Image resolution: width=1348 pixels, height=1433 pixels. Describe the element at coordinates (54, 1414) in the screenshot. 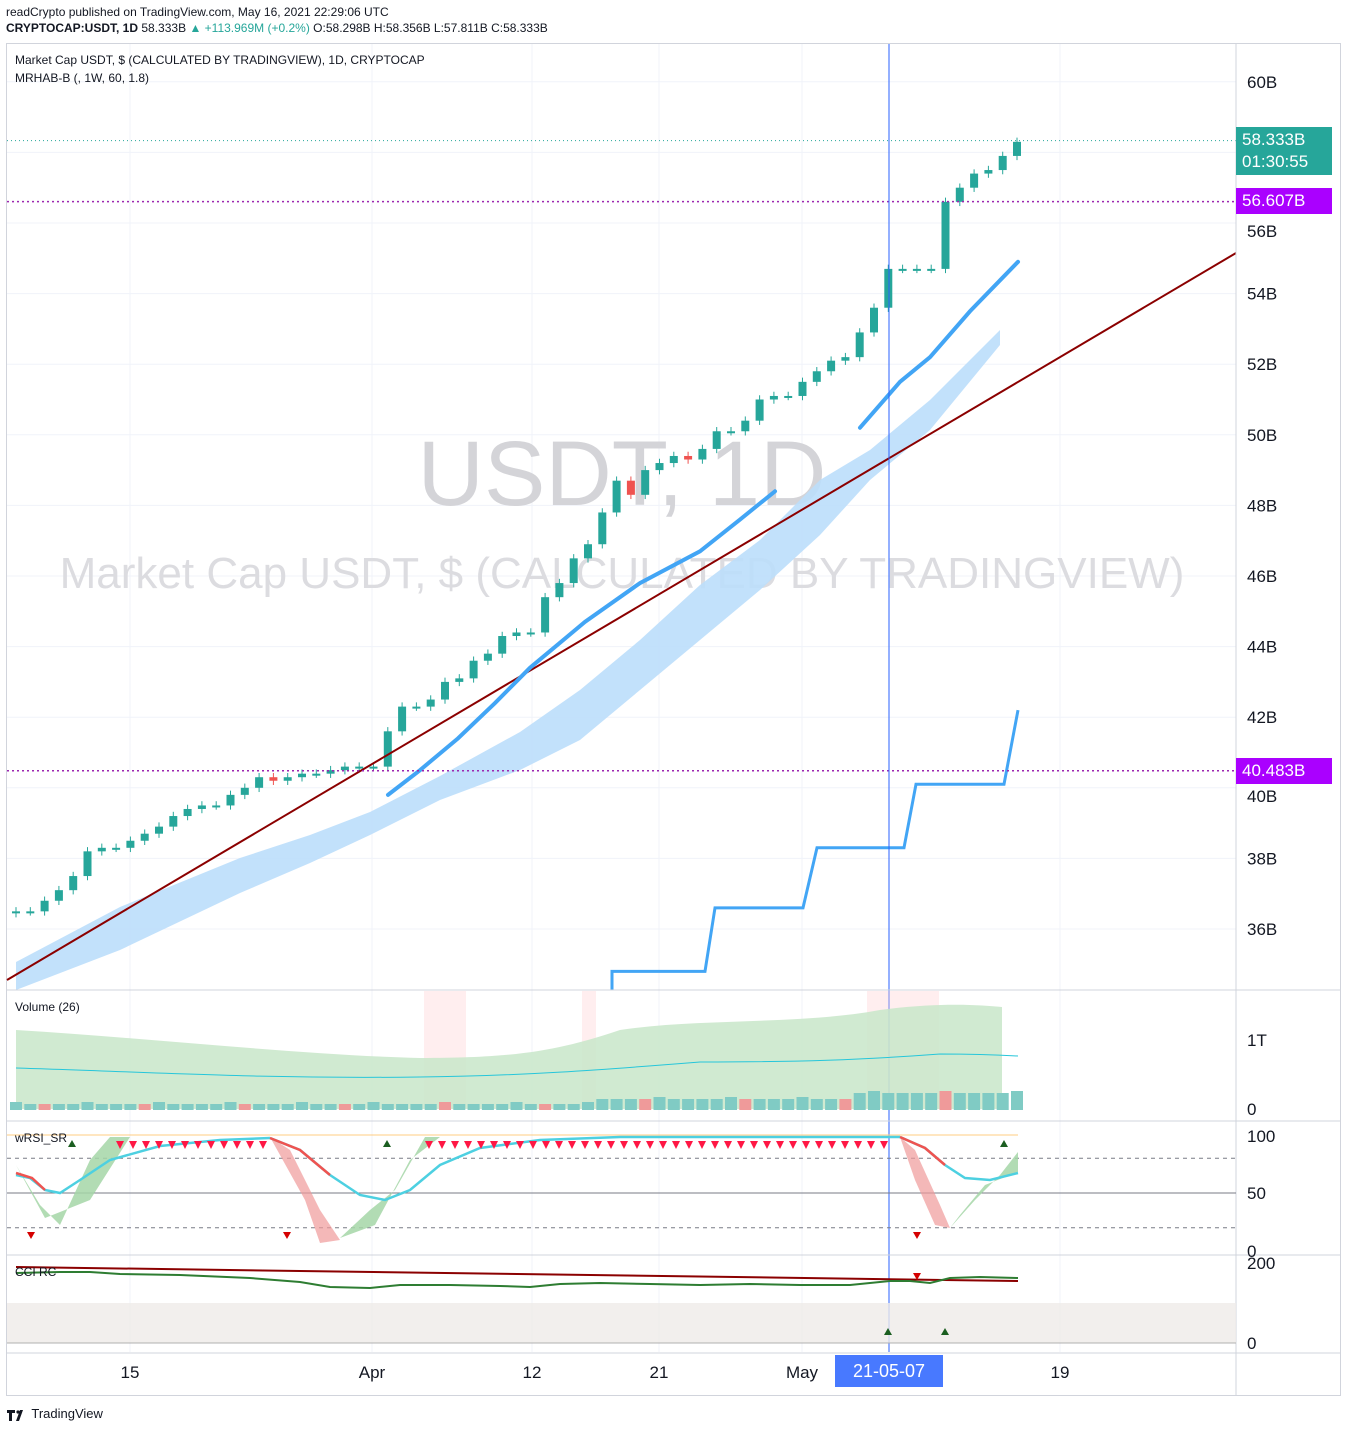

I see `footer: TradingView` at that location.